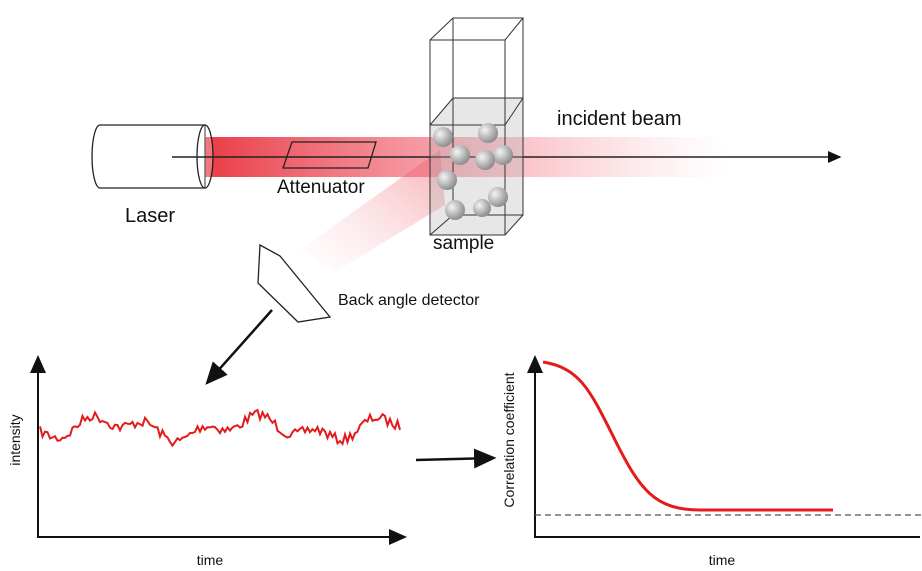 The height and width of the screenshot is (571, 922). What do you see at coordinates (150, 216) in the screenshot?
I see `label: Laser` at bounding box center [150, 216].